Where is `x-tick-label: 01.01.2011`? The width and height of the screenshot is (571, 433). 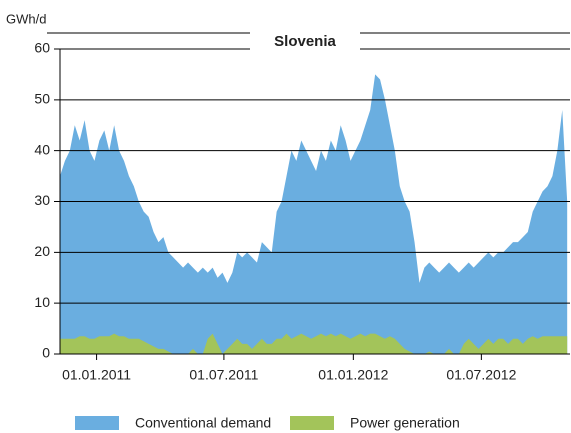
x-tick-label: 01.01.2011 is located at coordinates (96, 375).